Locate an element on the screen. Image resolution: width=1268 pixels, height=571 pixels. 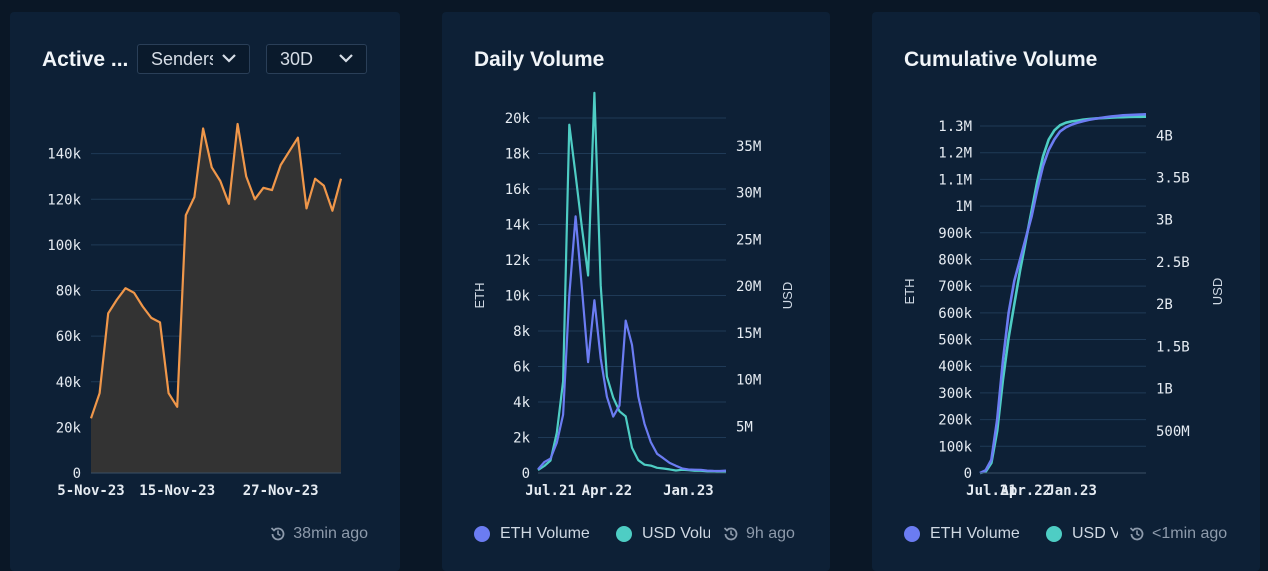
y-right-tick-label: 4B is located at coordinates (1164, 136).